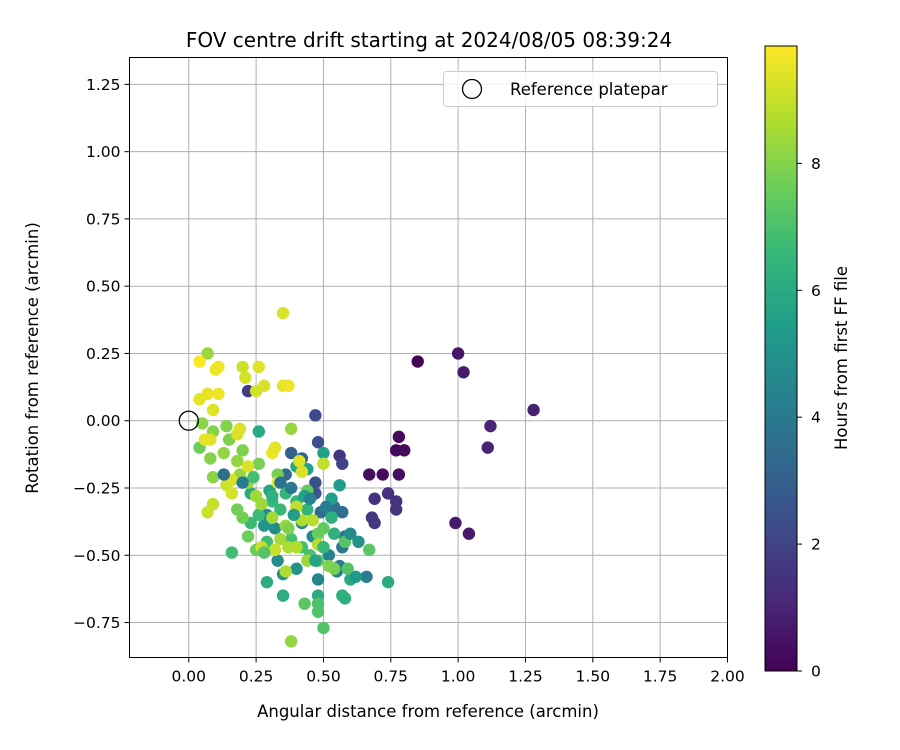 This screenshot has height=750, width=900. I want to click on y-tick-label: 1.25, so click(103, 85).